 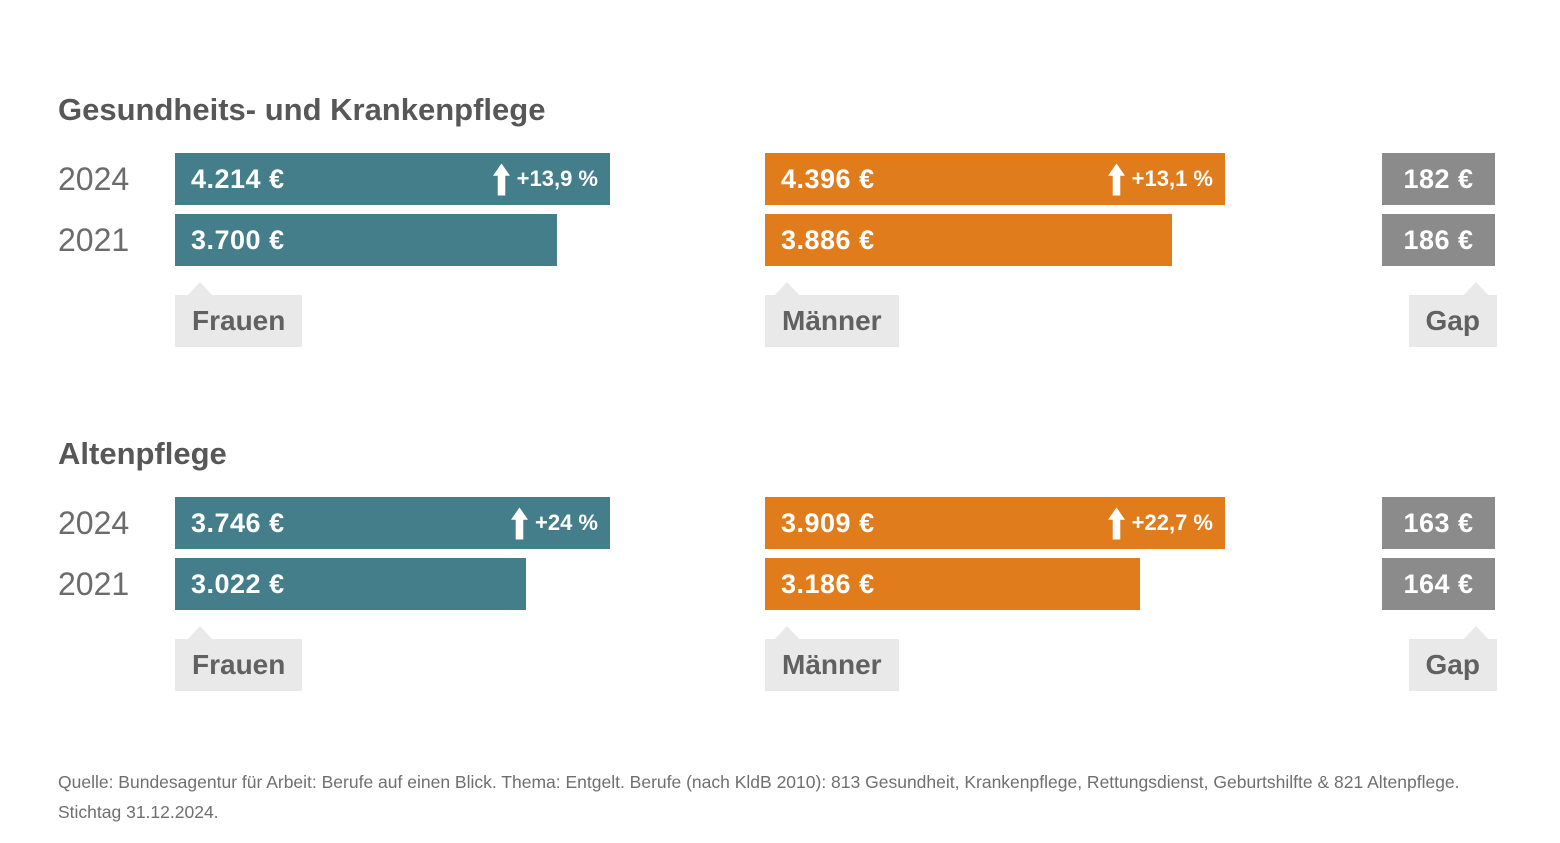 I want to click on bar-men-2024: 4.396 € +13,1 %, so click(x=995, y=179).